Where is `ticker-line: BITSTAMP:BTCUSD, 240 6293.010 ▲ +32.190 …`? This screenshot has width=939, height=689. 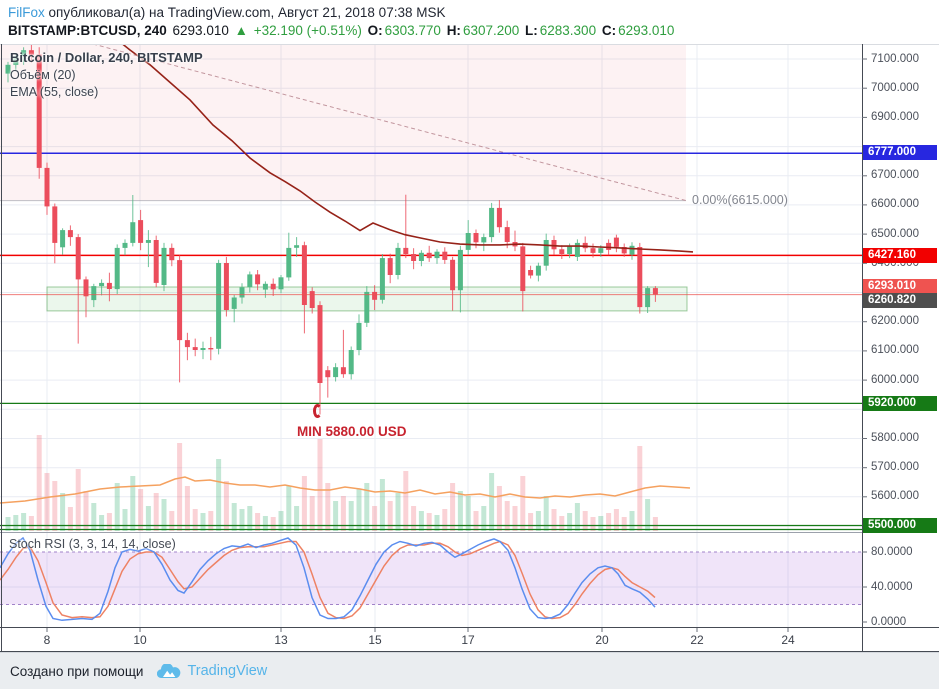 ticker-line: BITSTAMP:BTCUSD, 240 6293.010 ▲ +32.190 … is located at coordinates (342, 30).